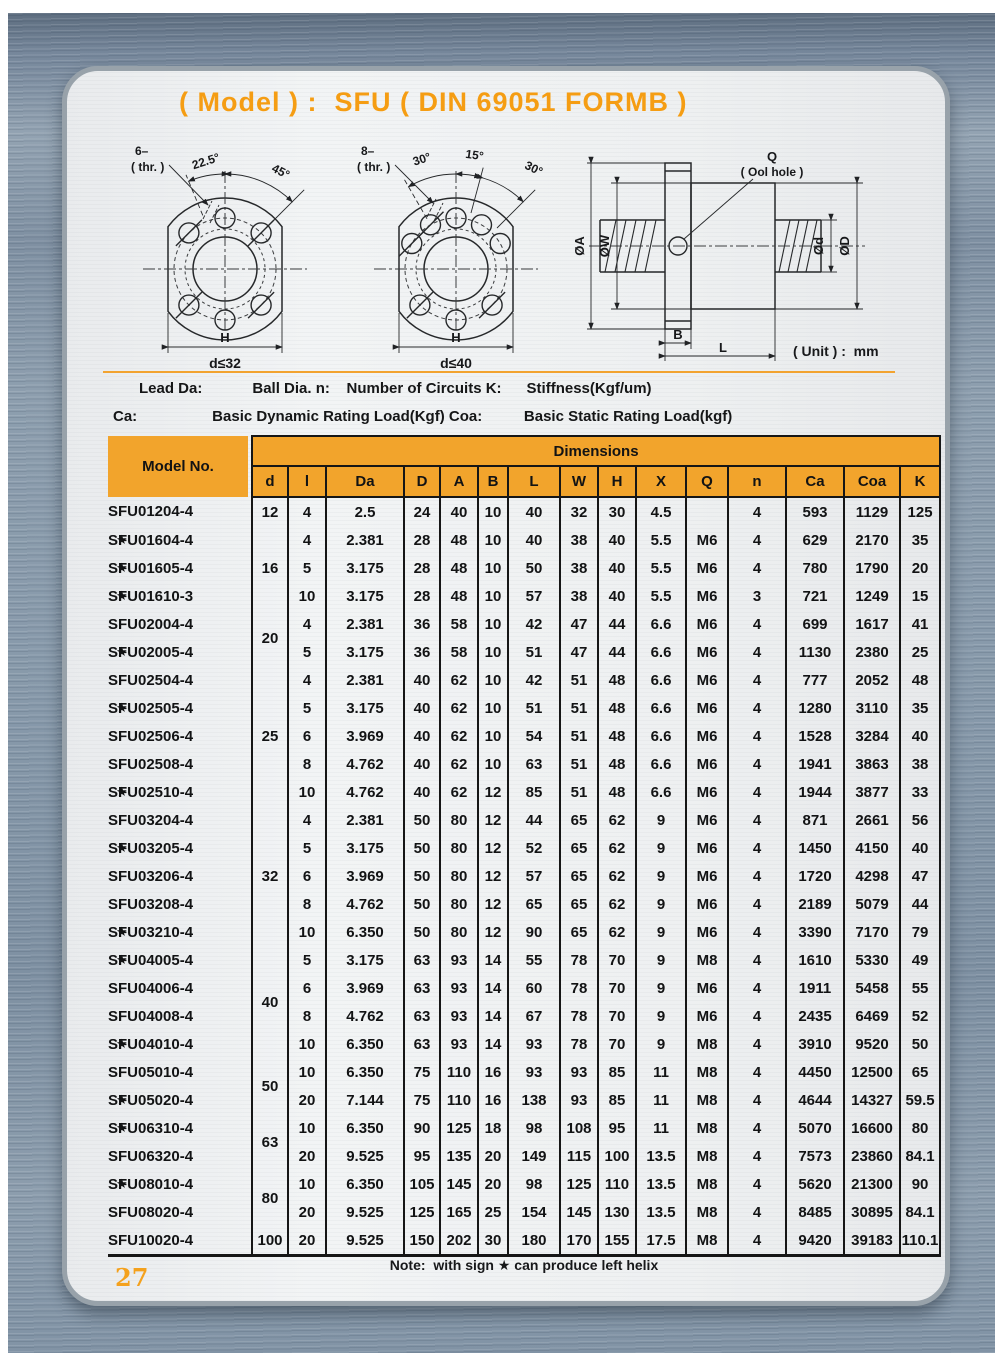  What do you see at coordinates (458, 820) in the screenshot?
I see `cell-A: 80` at bounding box center [458, 820].